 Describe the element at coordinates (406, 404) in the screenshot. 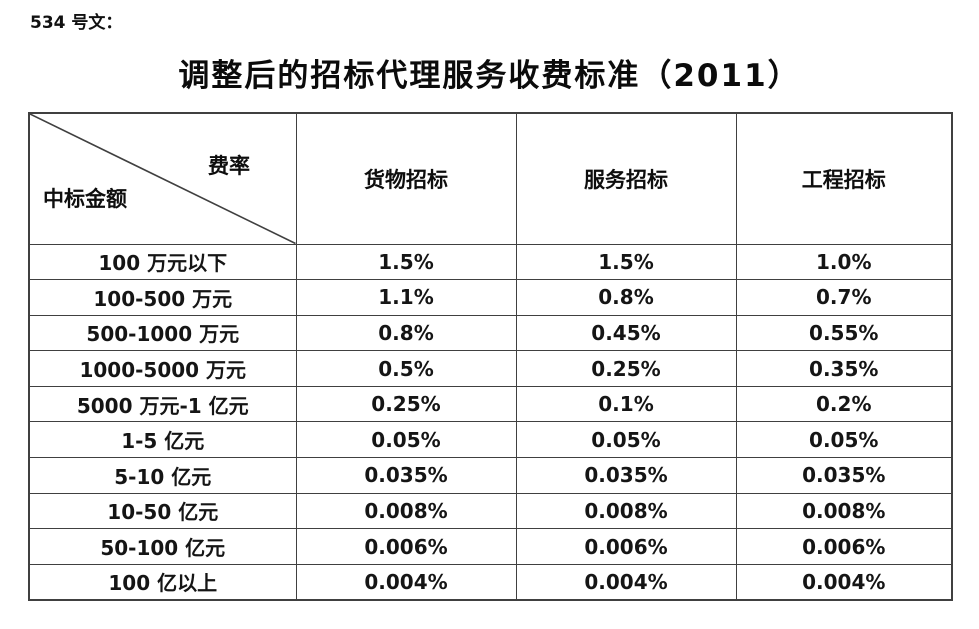

I see `fee-cell-goods: 0.25%` at that location.